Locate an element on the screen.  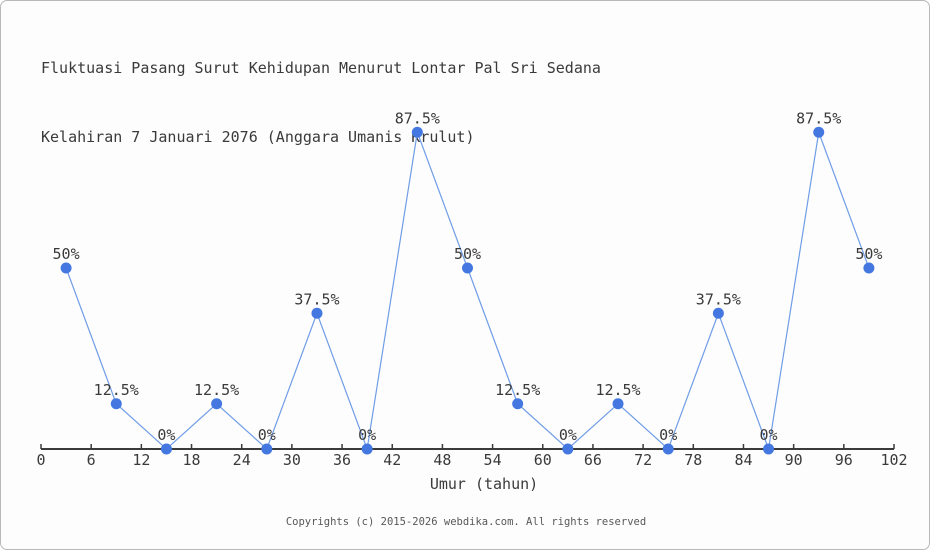
x-tick-label: 60 is located at coordinates (543, 460).